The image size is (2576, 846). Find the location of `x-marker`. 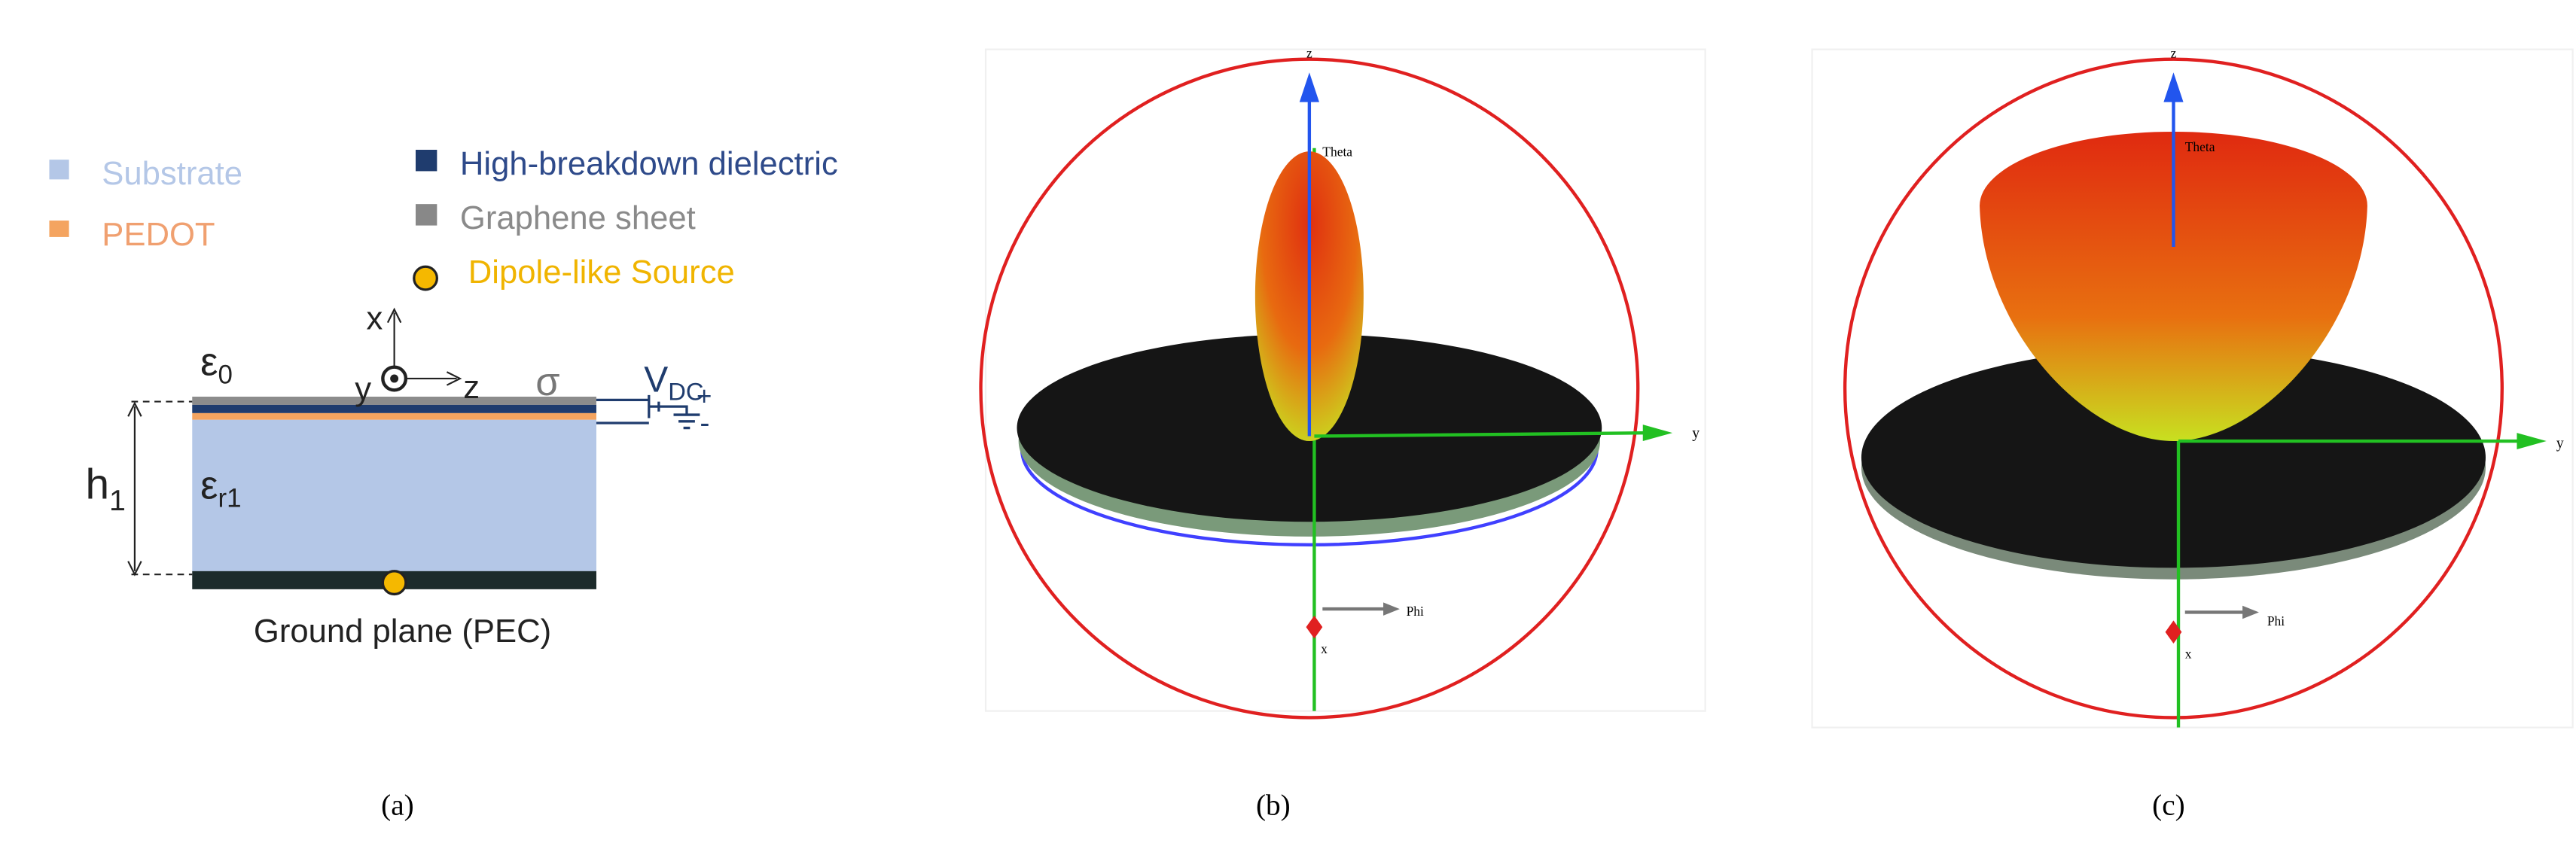

x-marker is located at coordinates (2173, 632).